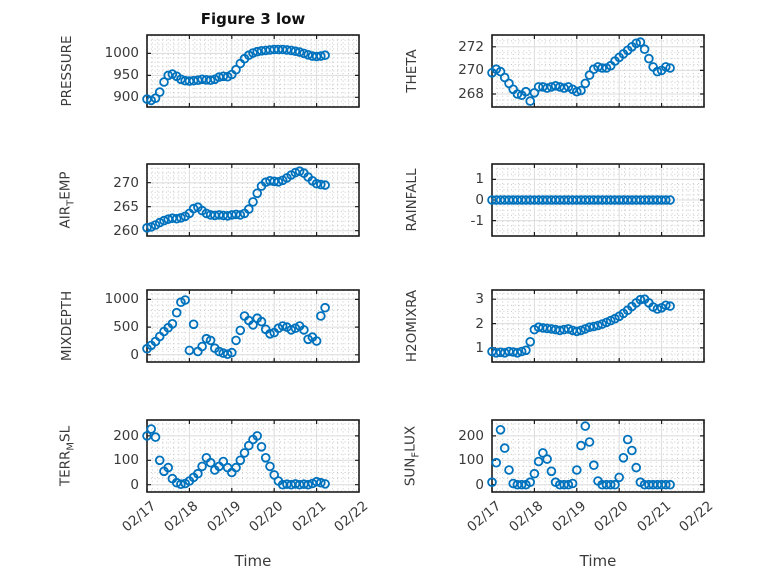  I want to click on sunflux-ylabel: SUNFLUX, so click(412, 456).